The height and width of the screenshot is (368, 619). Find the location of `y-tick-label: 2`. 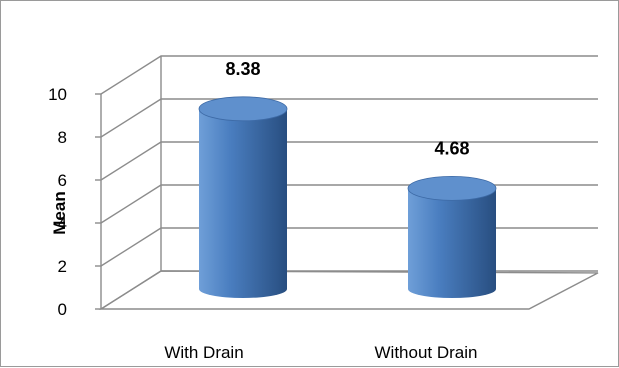

y-tick-label: 2 is located at coordinates (62, 266).